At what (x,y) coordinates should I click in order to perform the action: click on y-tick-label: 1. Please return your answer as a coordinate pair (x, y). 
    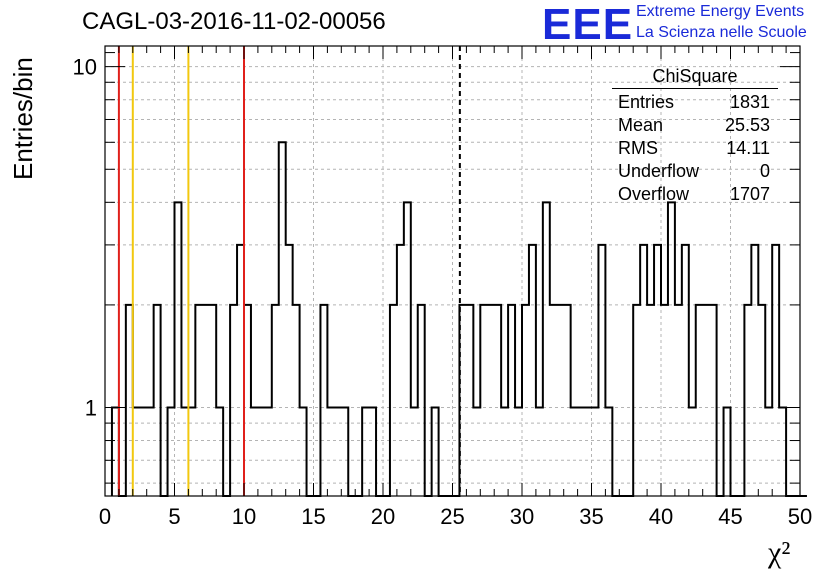
    Looking at the image, I should click on (91, 408).